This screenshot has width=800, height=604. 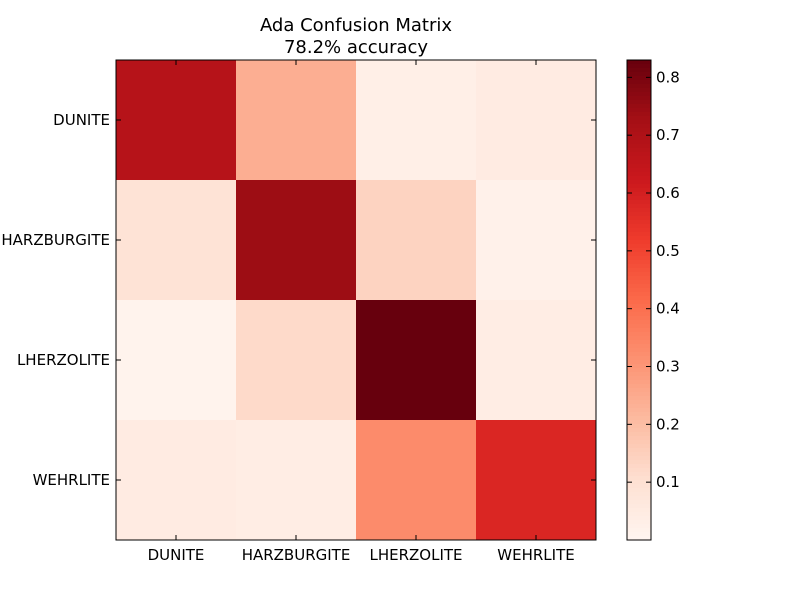 What do you see at coordinates (668, 309) in the screenshot?
I see `colorbar-tick-label: 0.4` at bounding box center [668, 309].